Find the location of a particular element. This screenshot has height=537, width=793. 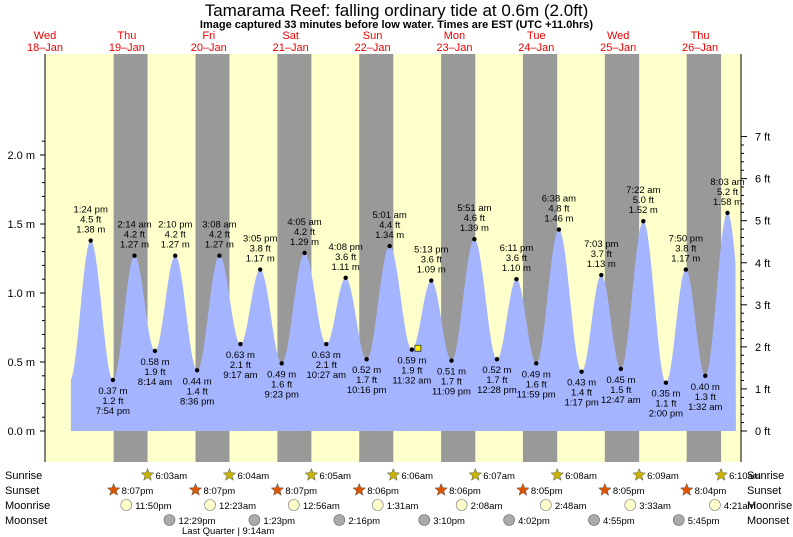

extreme-time-label: 9:17 am is located at coordinates (240, 375).